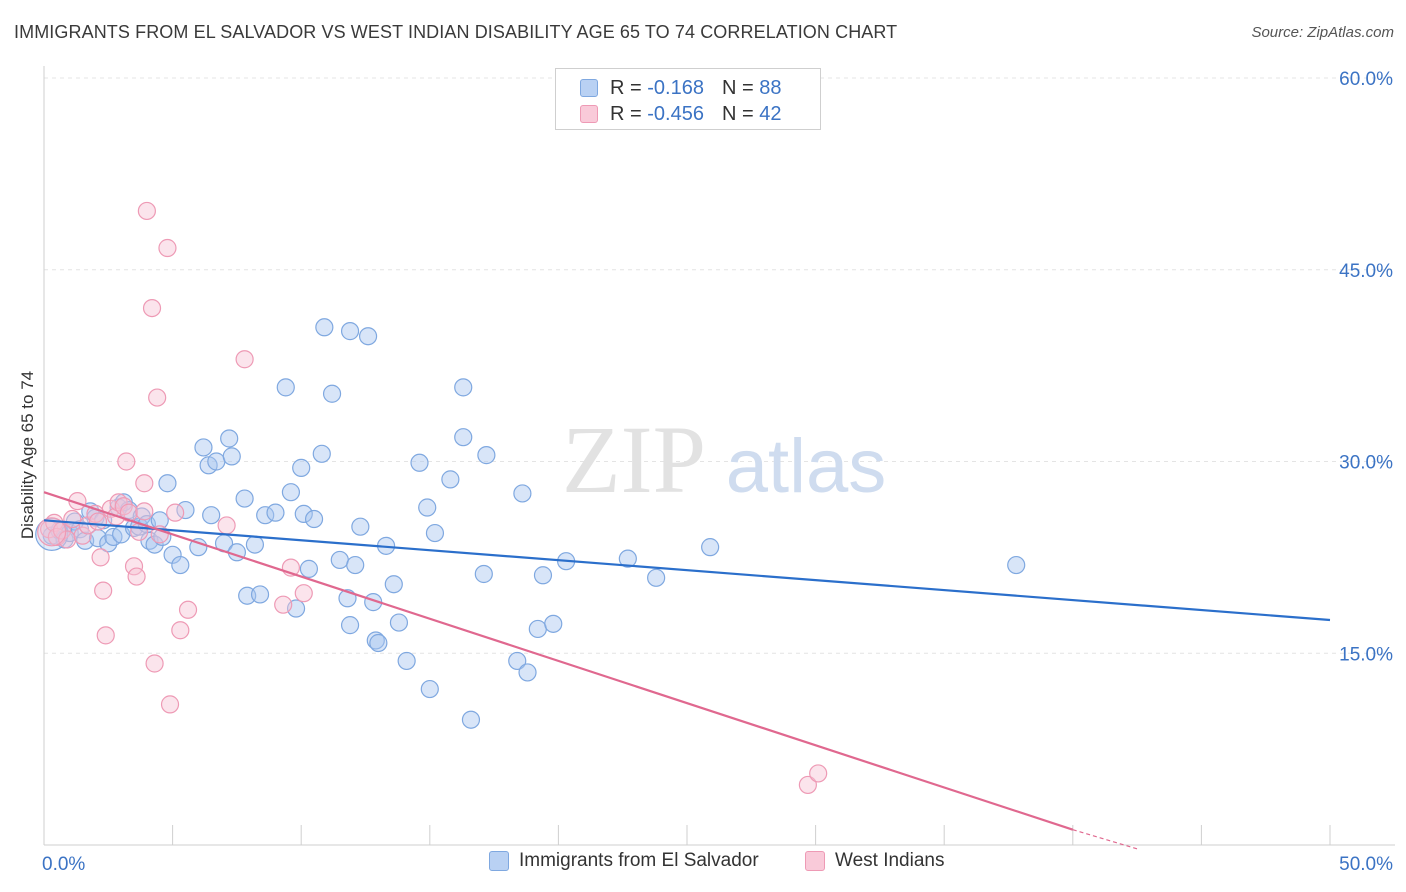  Describe the element at coordinates (1366, 864) in the screenshot. I see `x-tick-label: 50.0%` at that location.